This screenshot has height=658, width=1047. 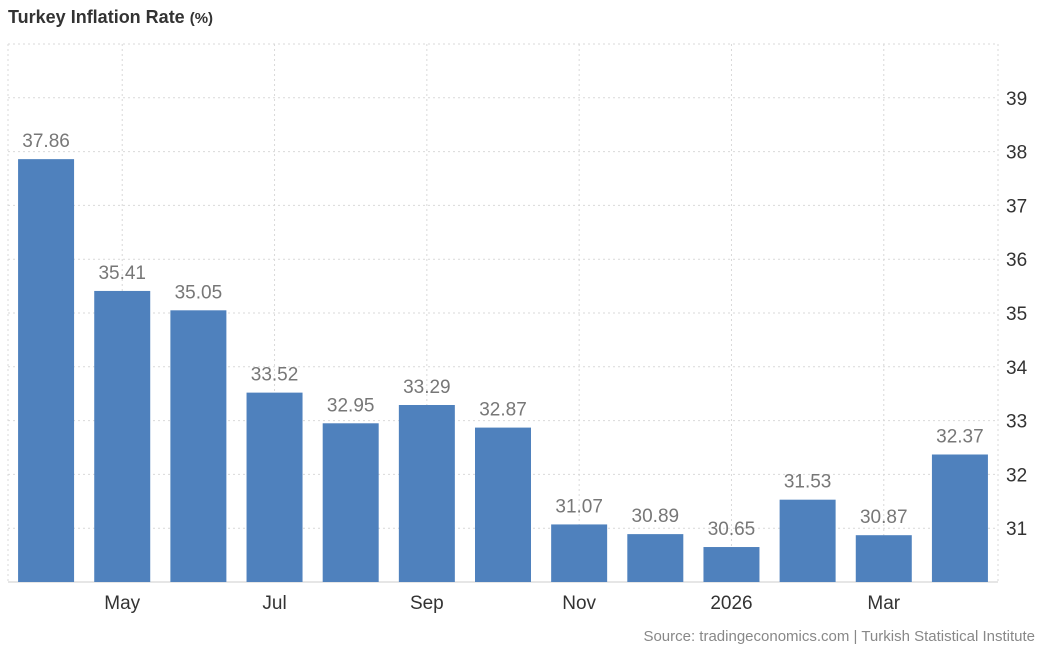 What do you see at coordinates (122, 603) in the screenshot?
I see `x-tick-label: May` at bounding box center [122, 603].